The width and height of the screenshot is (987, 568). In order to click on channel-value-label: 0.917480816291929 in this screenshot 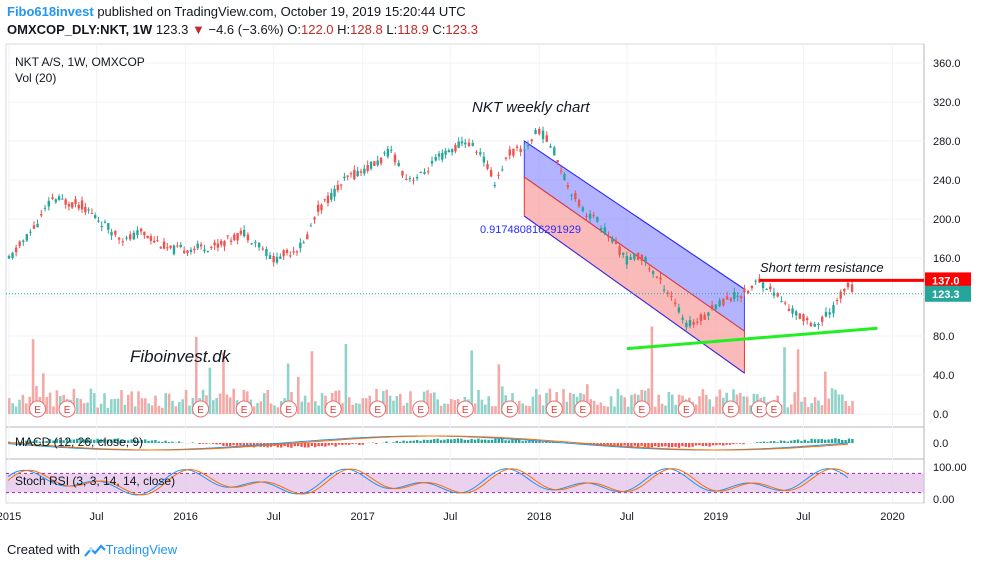, I will do `click(530, 230)`.